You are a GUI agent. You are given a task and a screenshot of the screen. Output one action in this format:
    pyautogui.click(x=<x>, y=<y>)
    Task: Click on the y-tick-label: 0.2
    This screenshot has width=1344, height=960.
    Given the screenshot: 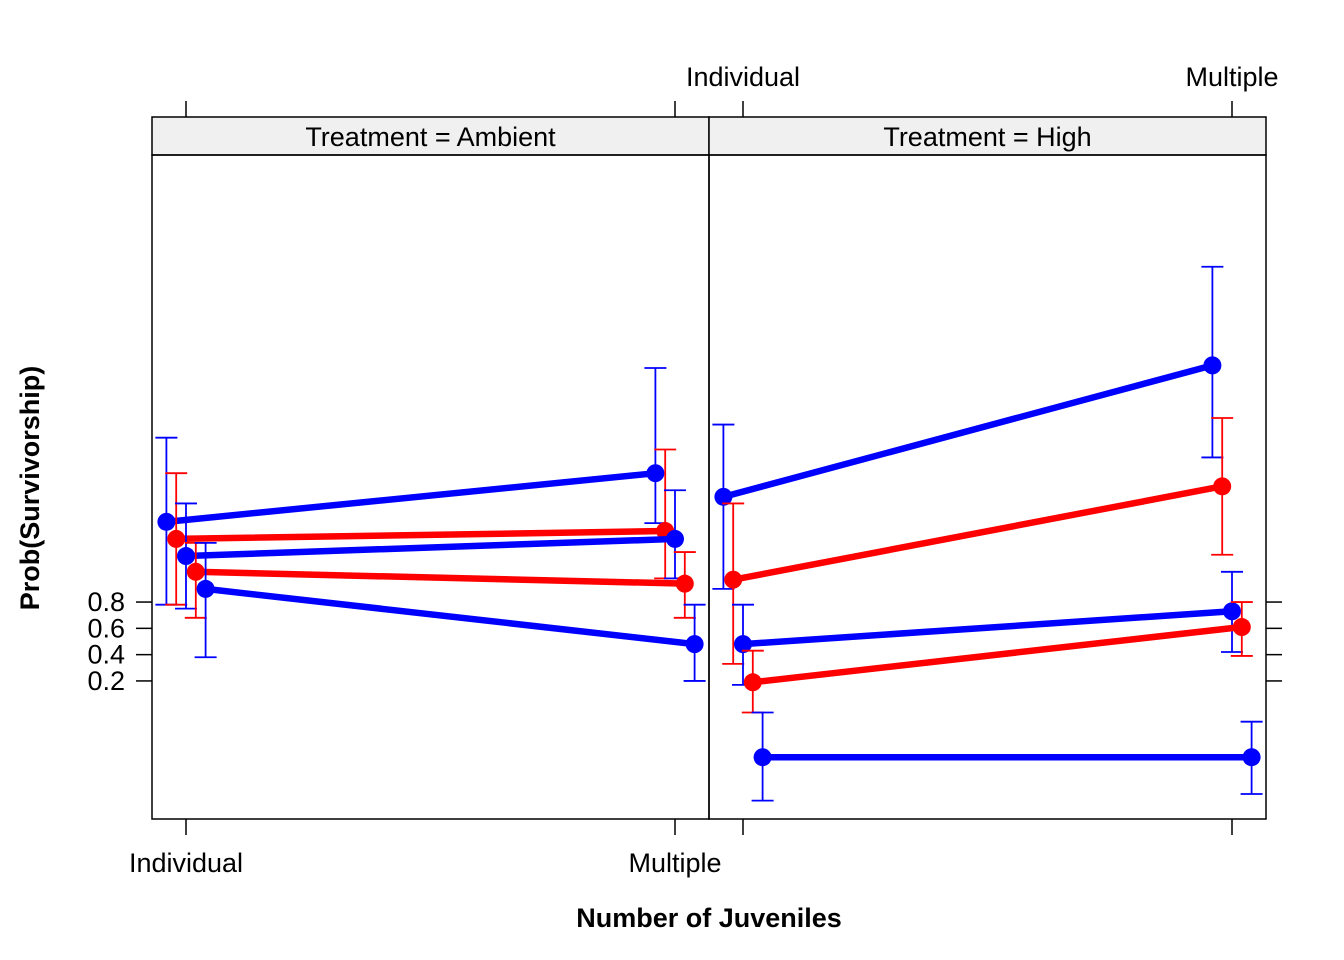 What is the action you would take?
    pyautogui.click(x=106, y=681)
    